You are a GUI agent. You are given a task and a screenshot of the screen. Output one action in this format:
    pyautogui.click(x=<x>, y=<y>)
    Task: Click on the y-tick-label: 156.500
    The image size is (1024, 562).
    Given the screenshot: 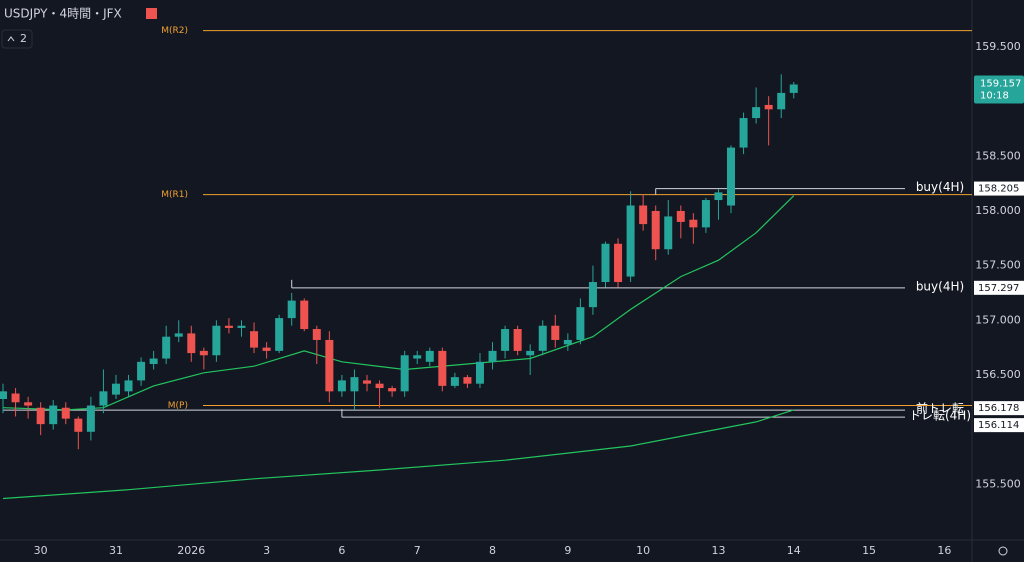 What is the action you would take?
    pyautogui.click(x=998, y=374)
    